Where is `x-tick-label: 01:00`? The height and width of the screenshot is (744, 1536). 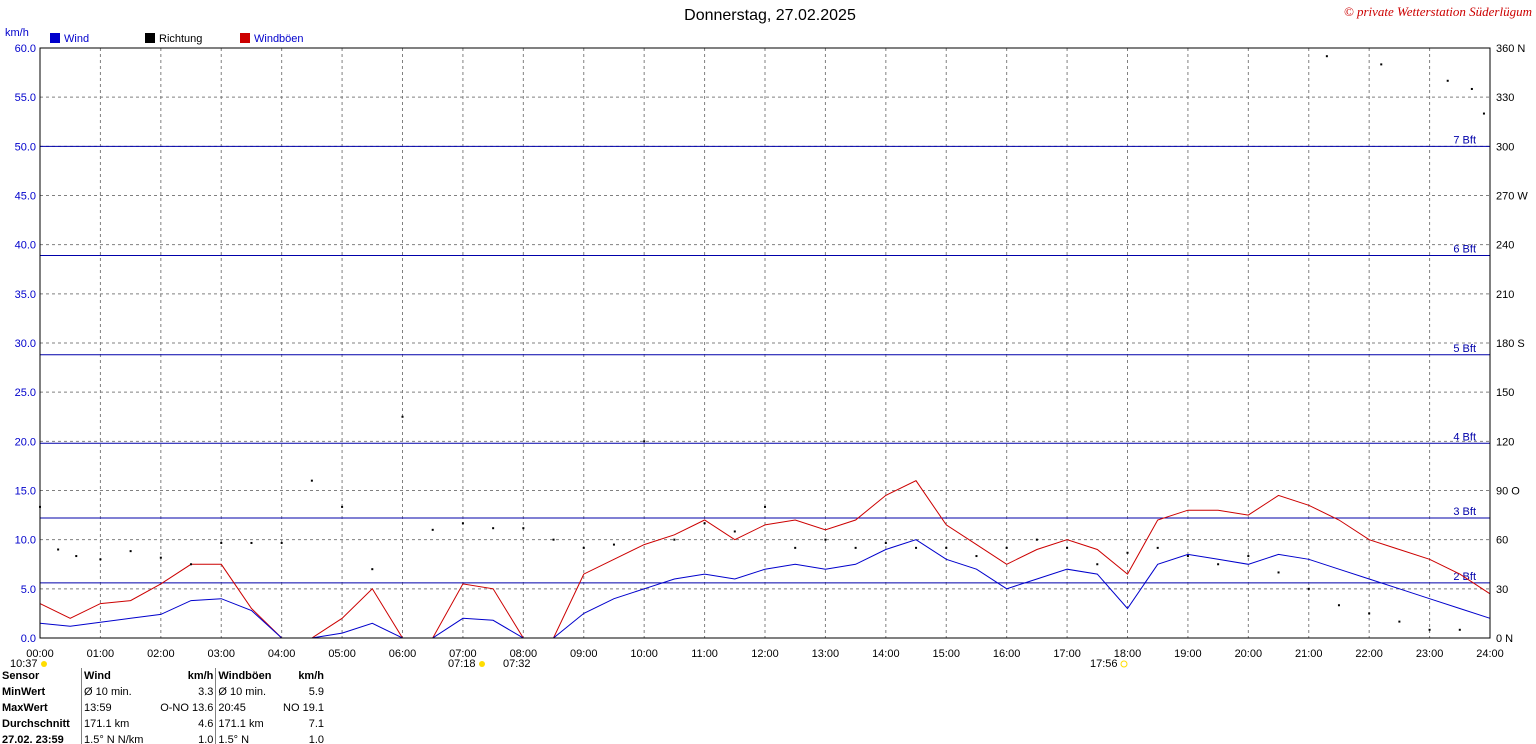
x-tick-label: 01:00 is located at coordinates (101, 654).